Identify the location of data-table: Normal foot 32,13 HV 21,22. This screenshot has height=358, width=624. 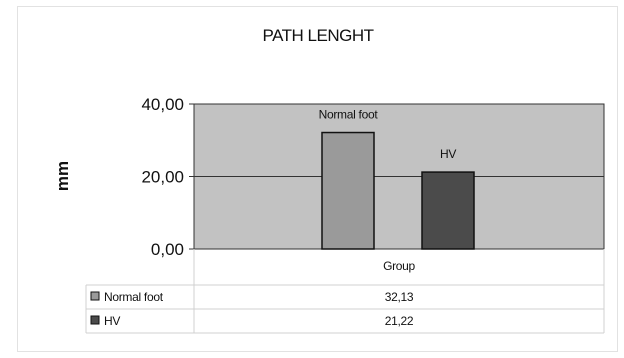
(252, 309).